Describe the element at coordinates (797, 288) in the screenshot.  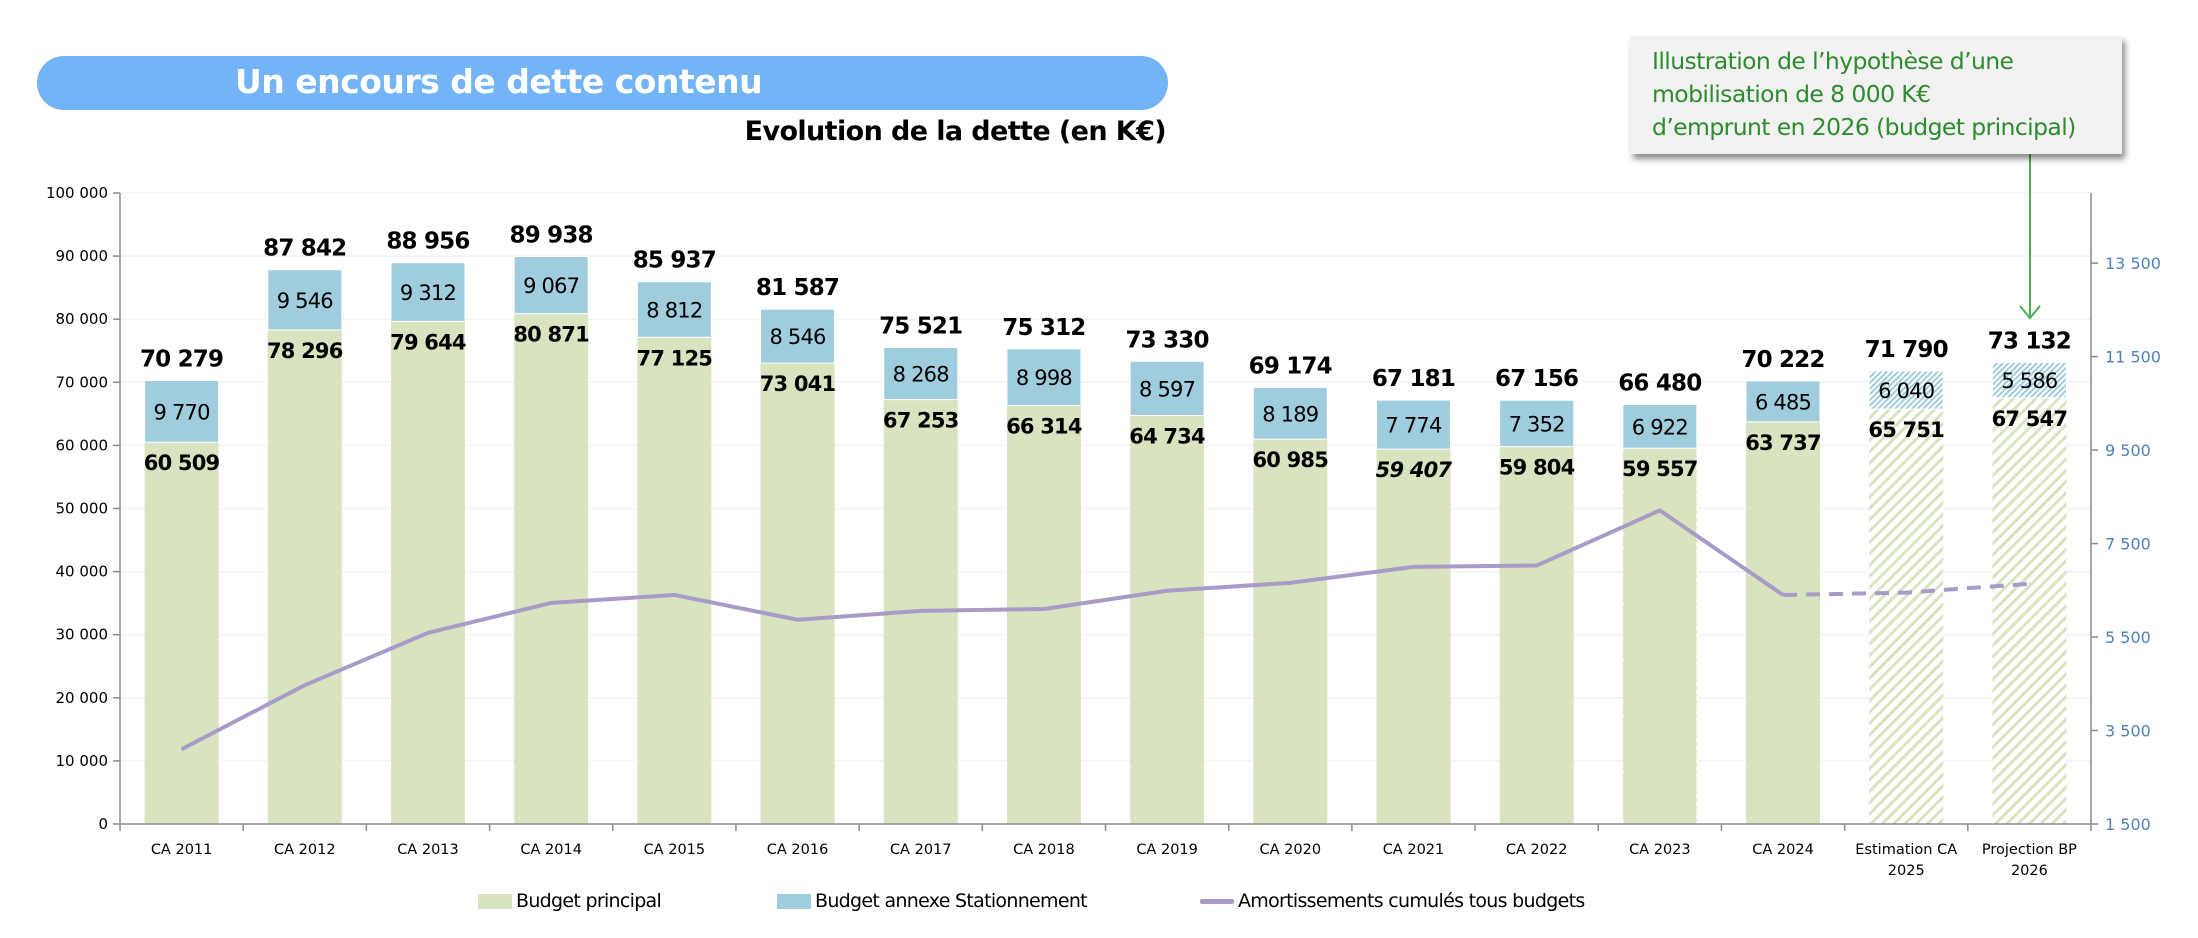
I see `total-label: 81 587` at that location.